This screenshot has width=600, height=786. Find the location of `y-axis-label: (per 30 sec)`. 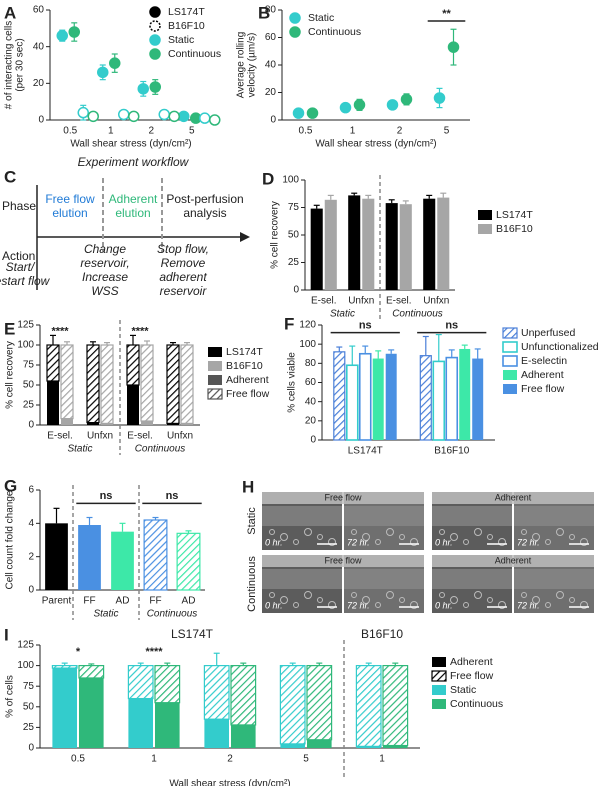

y-axis-label: (per 30 sec) is located at coordinates (20, 64).